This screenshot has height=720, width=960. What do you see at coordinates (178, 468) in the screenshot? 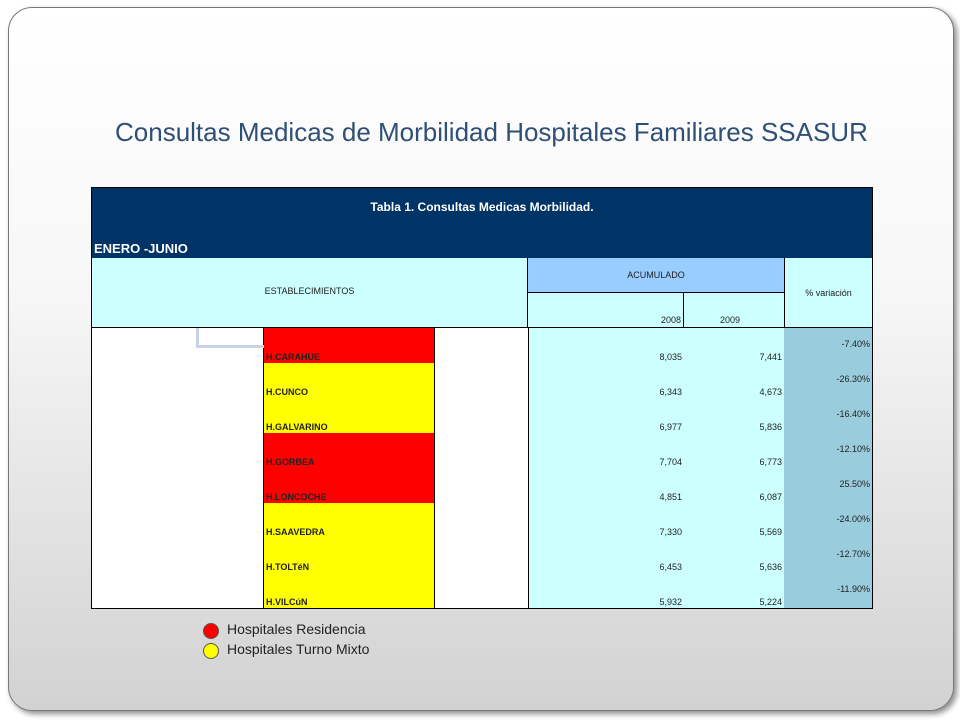
I see `table-left-column` at bounding box center [178, 468].